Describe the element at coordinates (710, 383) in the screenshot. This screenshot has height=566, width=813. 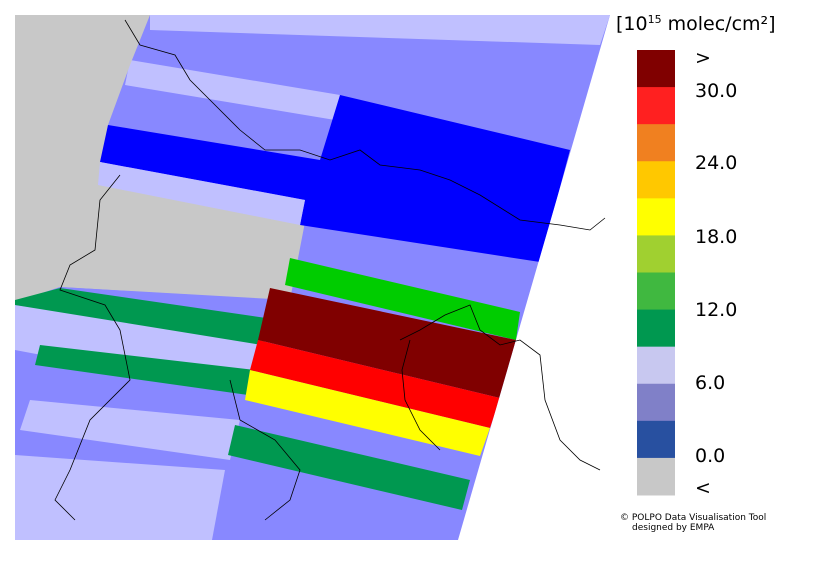
I see `legend-label: 6.0` at that location.